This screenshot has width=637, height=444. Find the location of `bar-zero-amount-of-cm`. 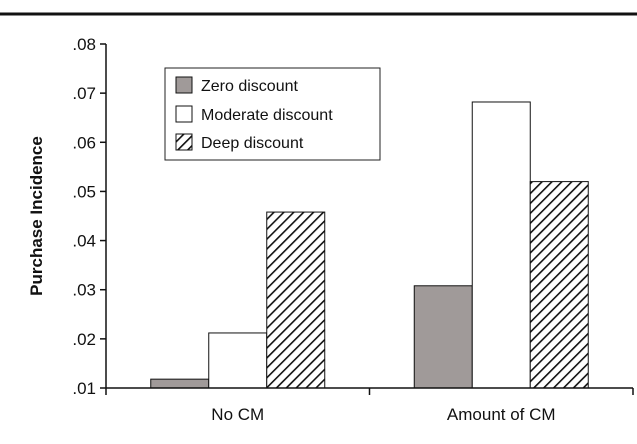

bar-zero-amount-of-cm is located at coordinates (443, 337).